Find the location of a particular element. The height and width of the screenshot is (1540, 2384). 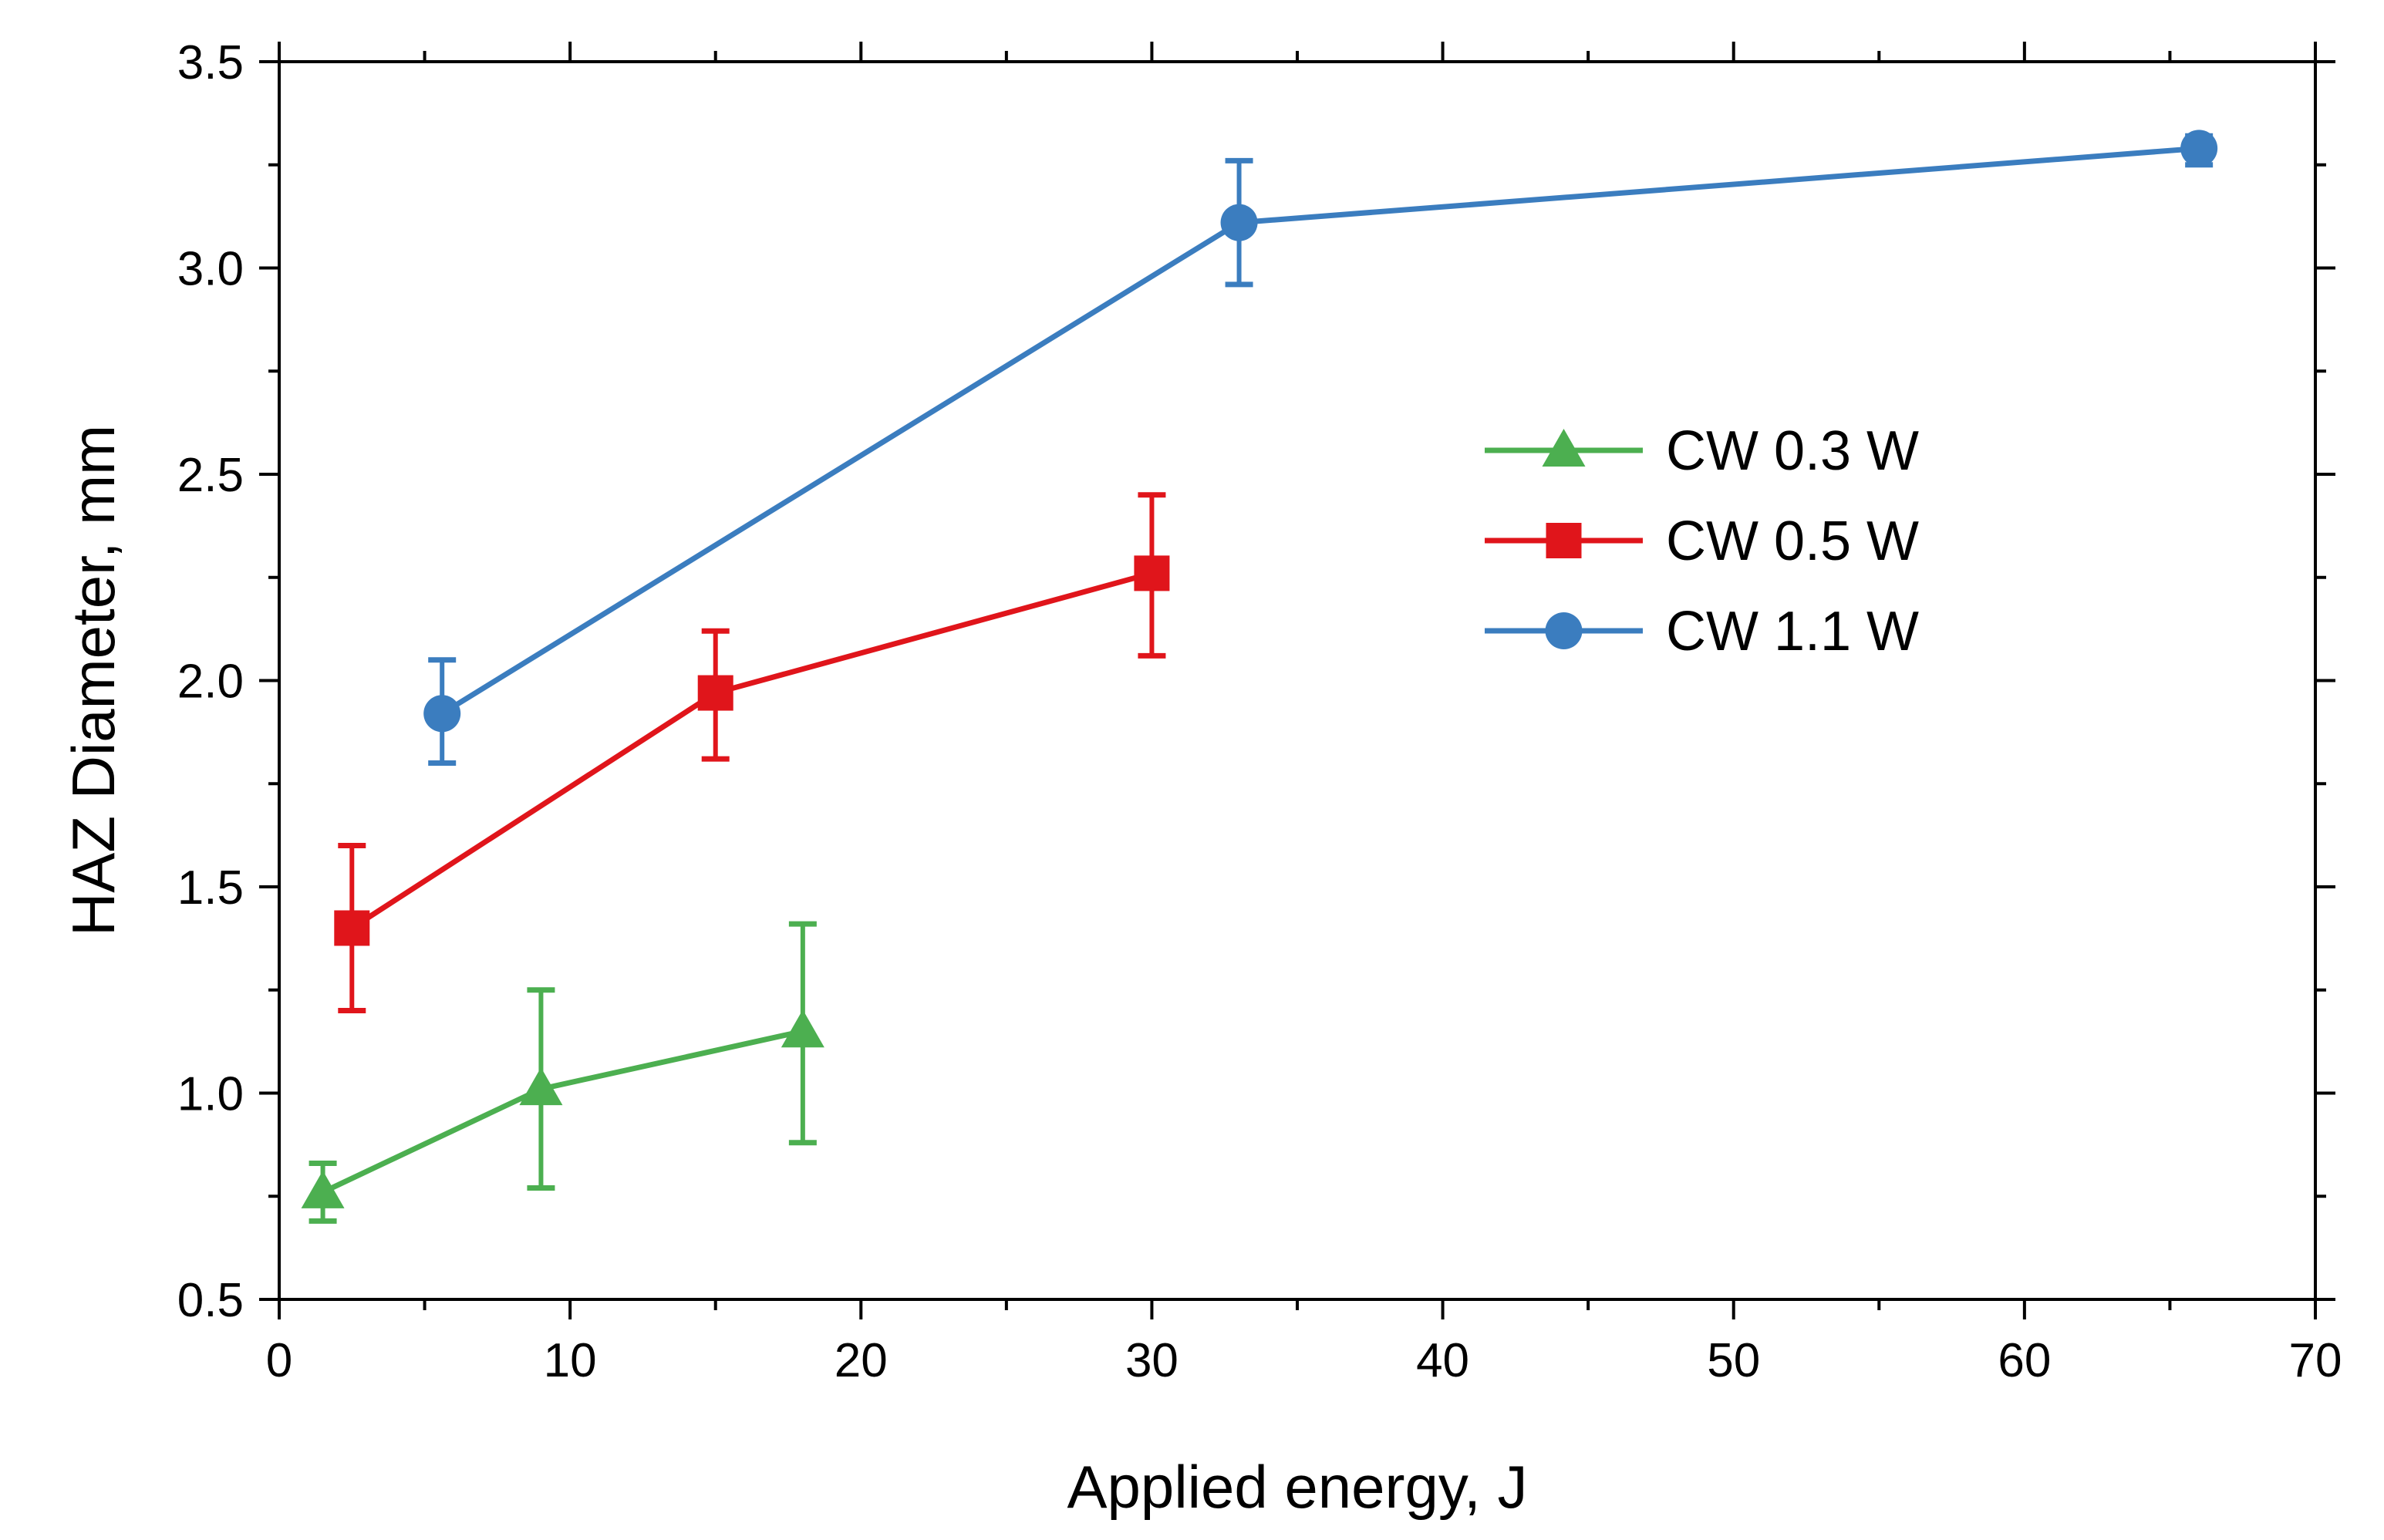

x-tick-label: 70 is located at coordinates (2316, 1361).